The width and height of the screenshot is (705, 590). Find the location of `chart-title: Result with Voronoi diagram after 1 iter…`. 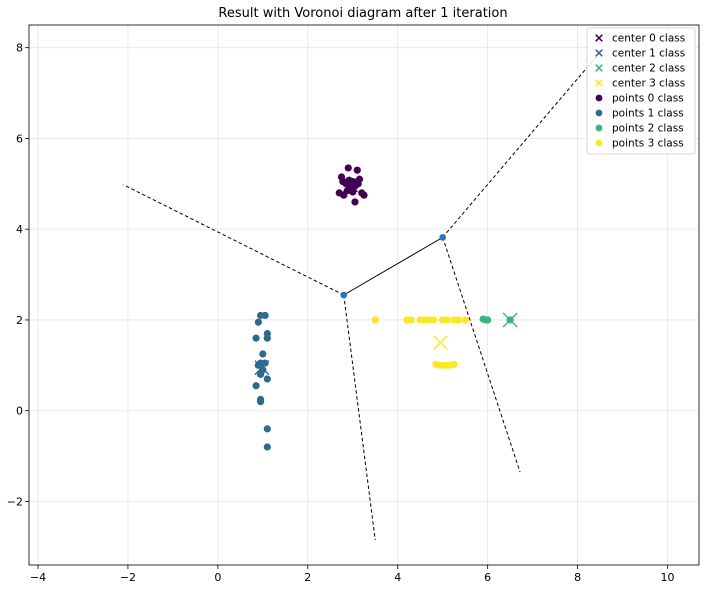

chart-title: Result with Voronoi diagram after 1 iter… is located at coordinates (362, 13).